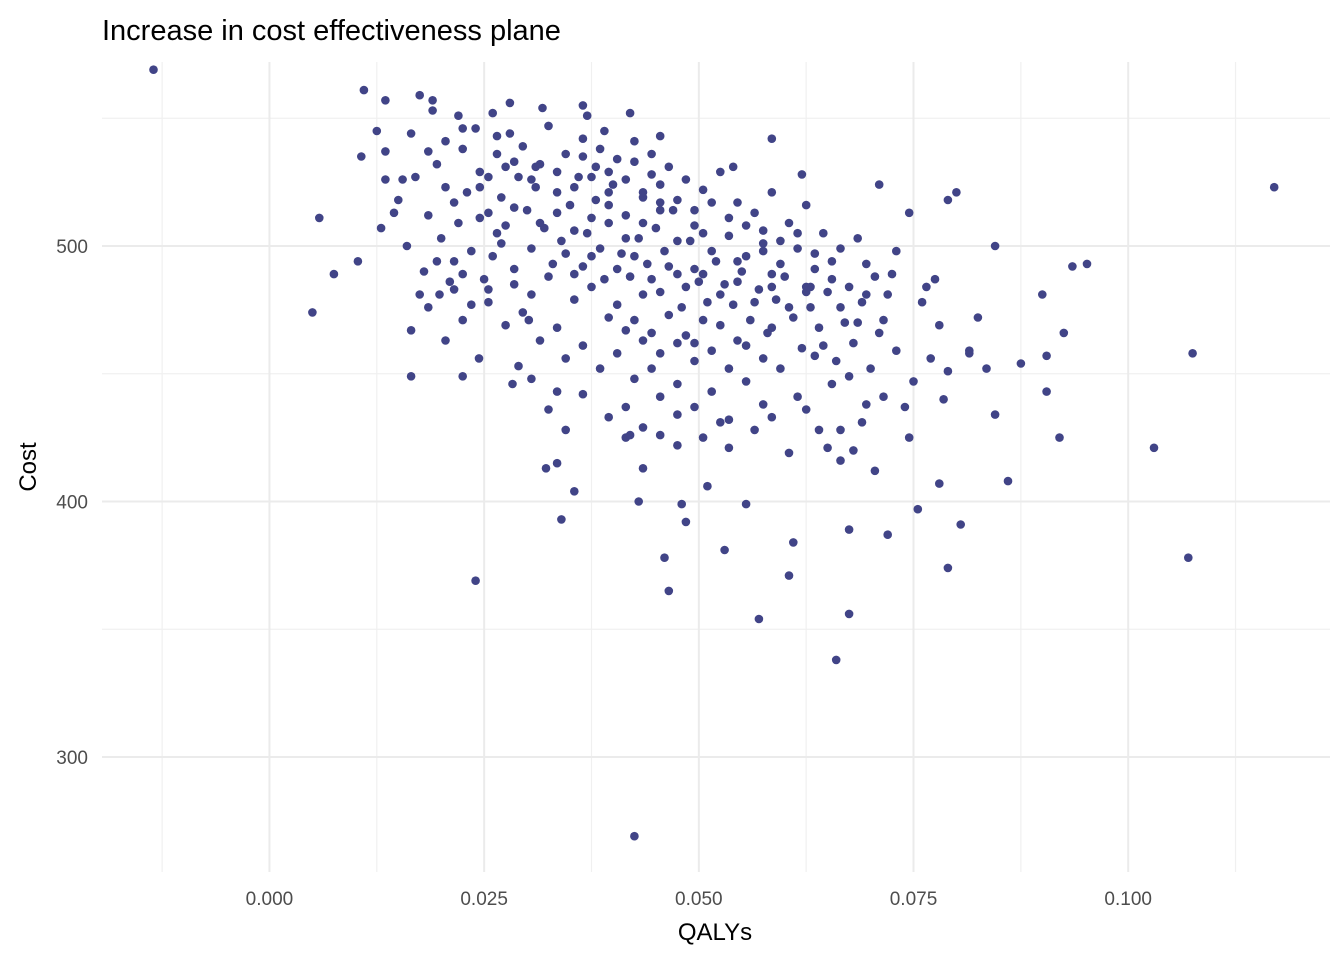  What do you see at coordinates (715, 932) in the screenshot?
I see `x-axis-title: QALYs` at bounding box center [715, 932].